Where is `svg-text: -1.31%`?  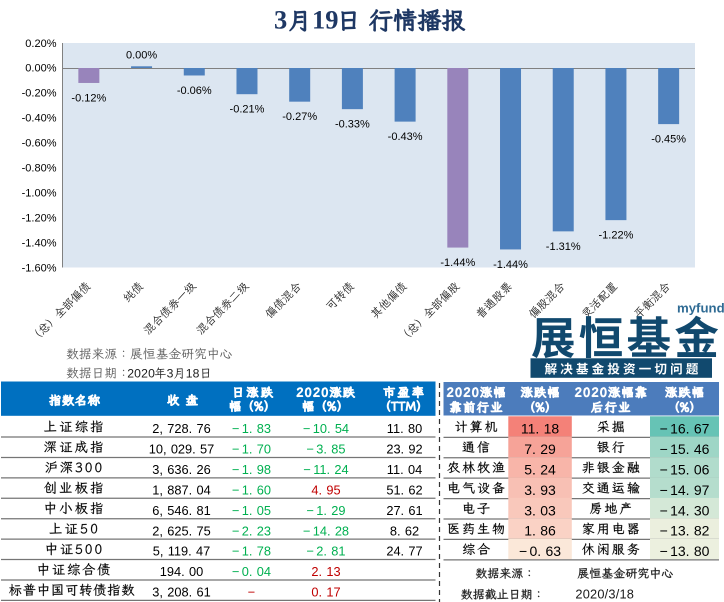 svg-text: -1.31% is located at coordinates (563, 247).